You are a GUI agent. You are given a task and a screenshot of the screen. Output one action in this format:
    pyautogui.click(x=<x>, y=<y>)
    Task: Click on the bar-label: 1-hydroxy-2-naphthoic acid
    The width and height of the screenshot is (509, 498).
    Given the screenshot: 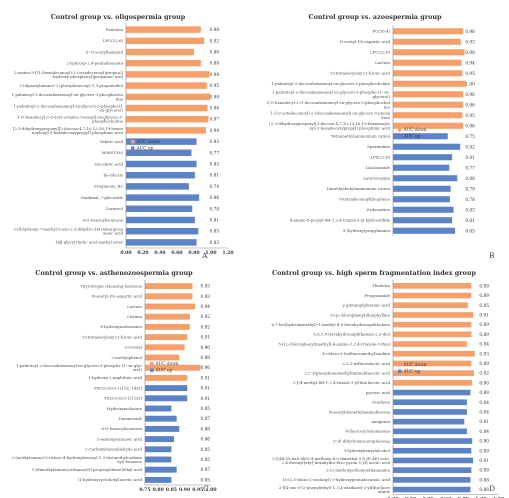 What is the action you would take?
    pyautogui.click(x=115, y=377)
    